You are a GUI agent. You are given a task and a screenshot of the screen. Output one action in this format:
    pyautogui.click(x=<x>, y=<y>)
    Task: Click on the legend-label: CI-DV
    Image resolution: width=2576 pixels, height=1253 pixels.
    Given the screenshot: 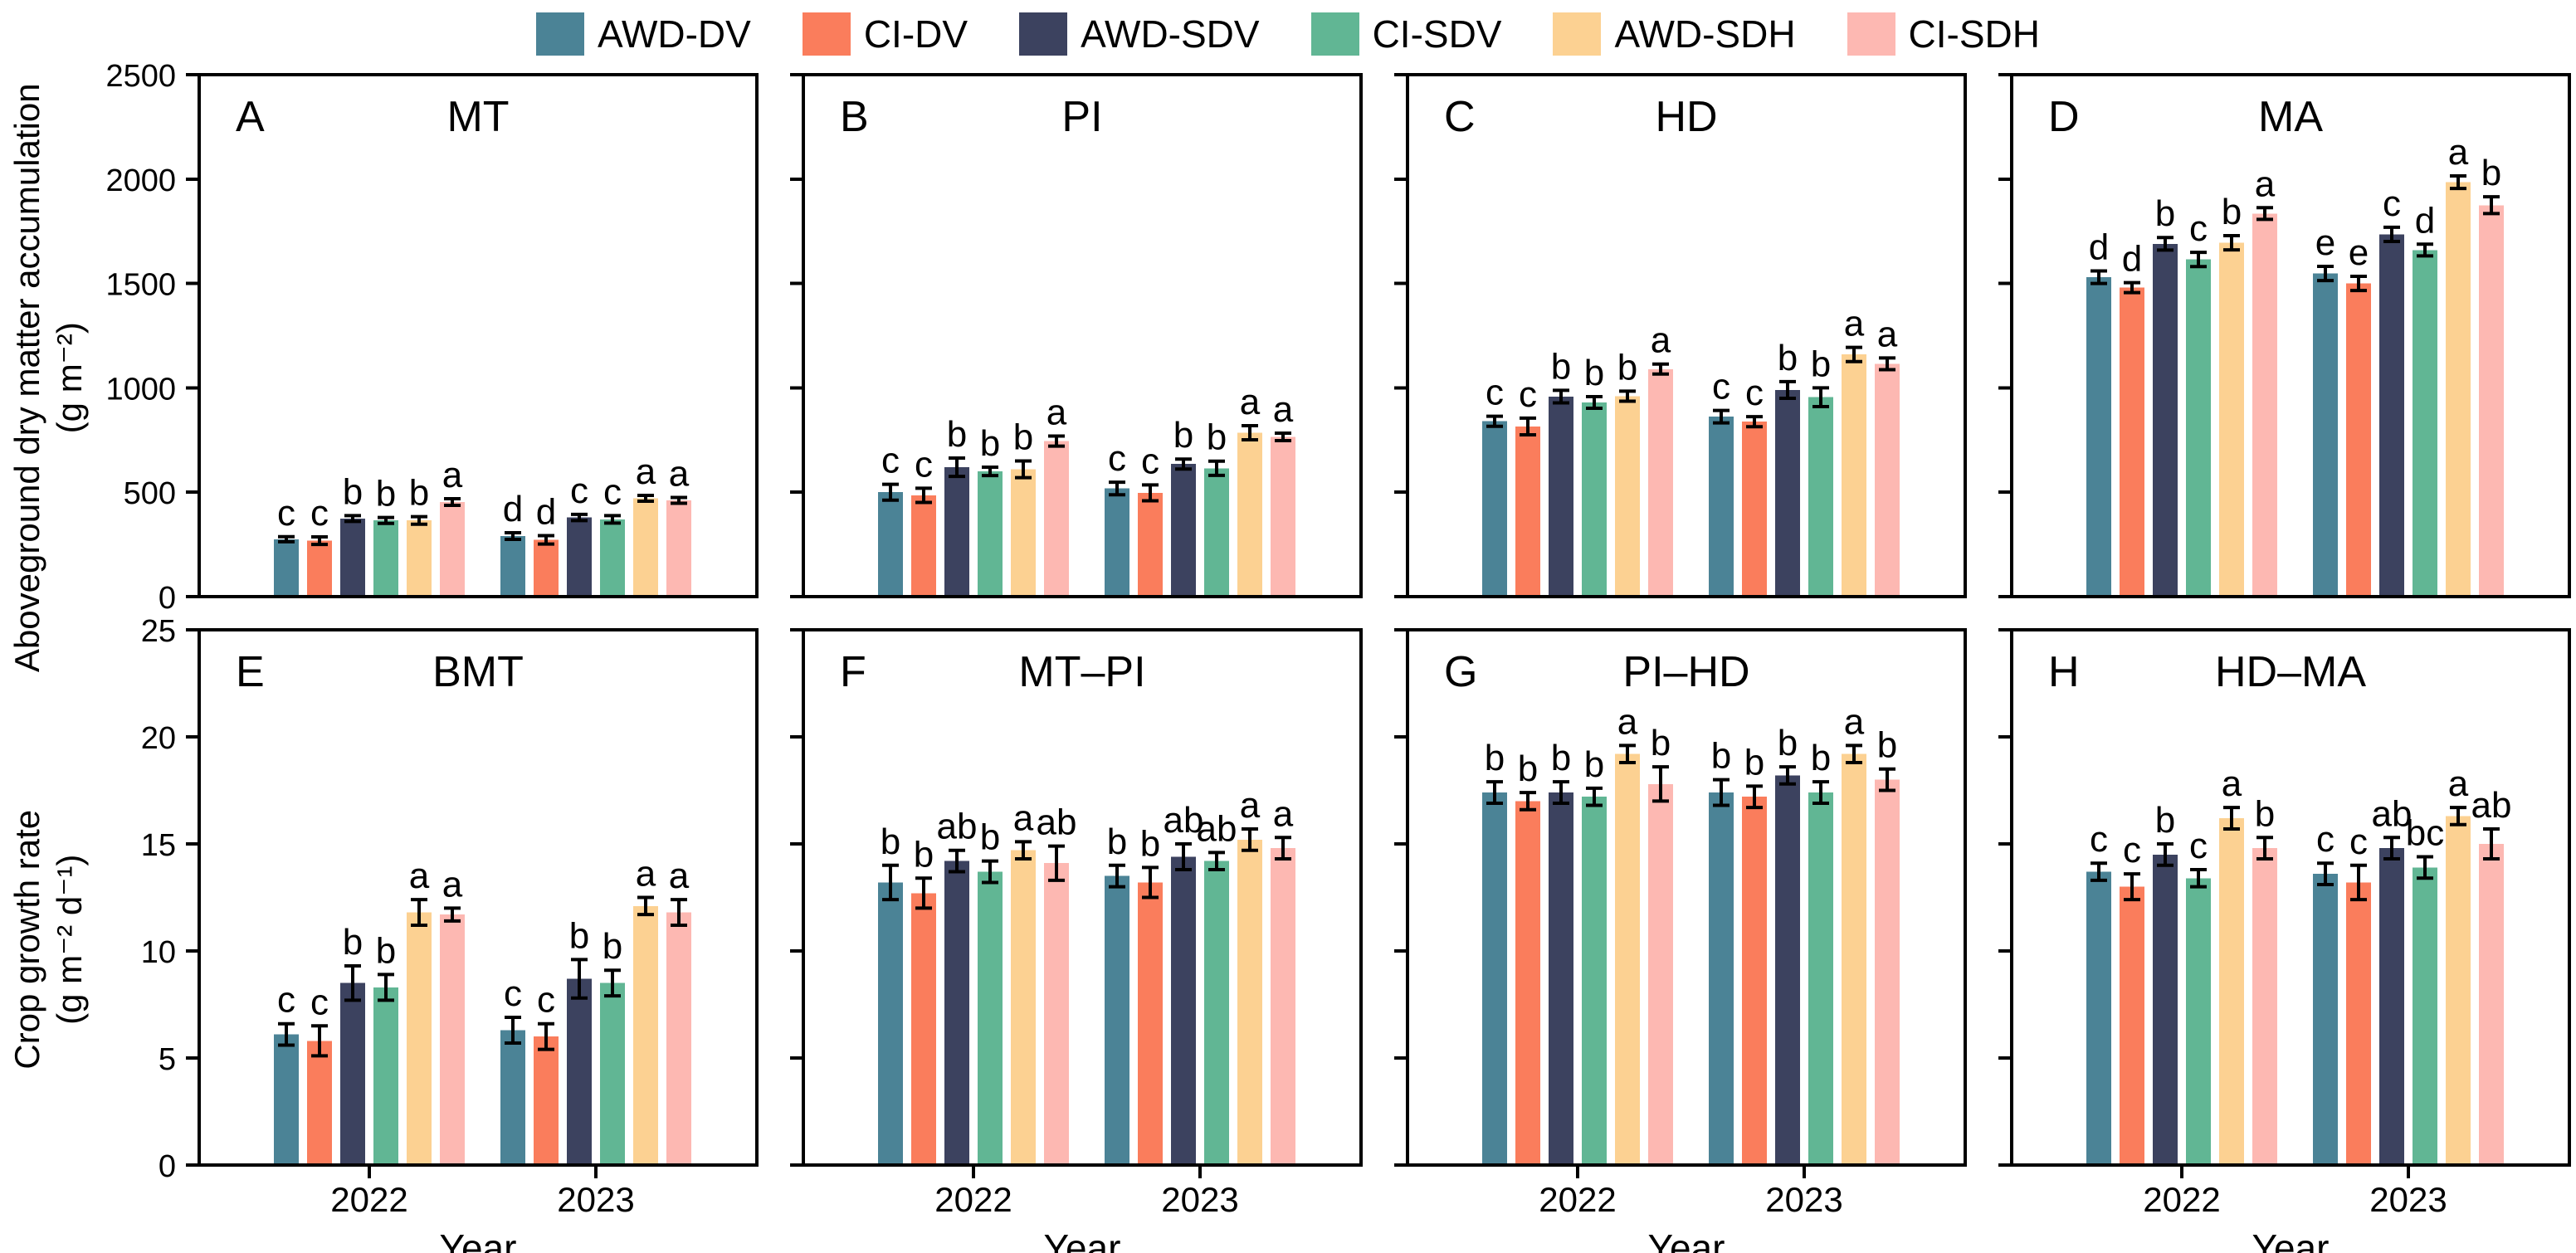 What is the action you would take?
    pyautogui.click(x=916, y=34)
    